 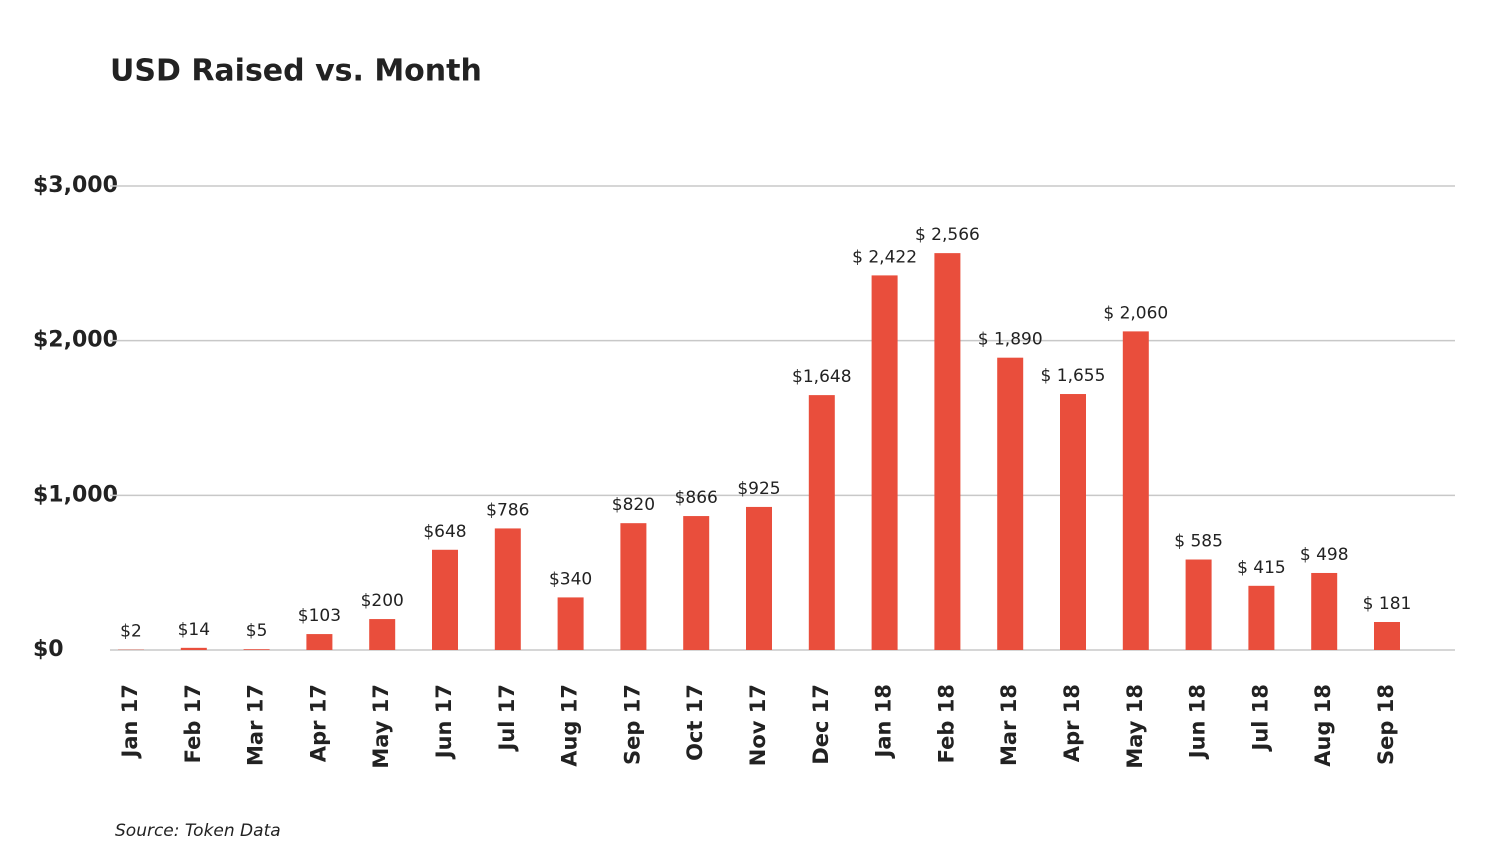 I want to click on y-tick-label: $1,000, so click(x=75, y=494).